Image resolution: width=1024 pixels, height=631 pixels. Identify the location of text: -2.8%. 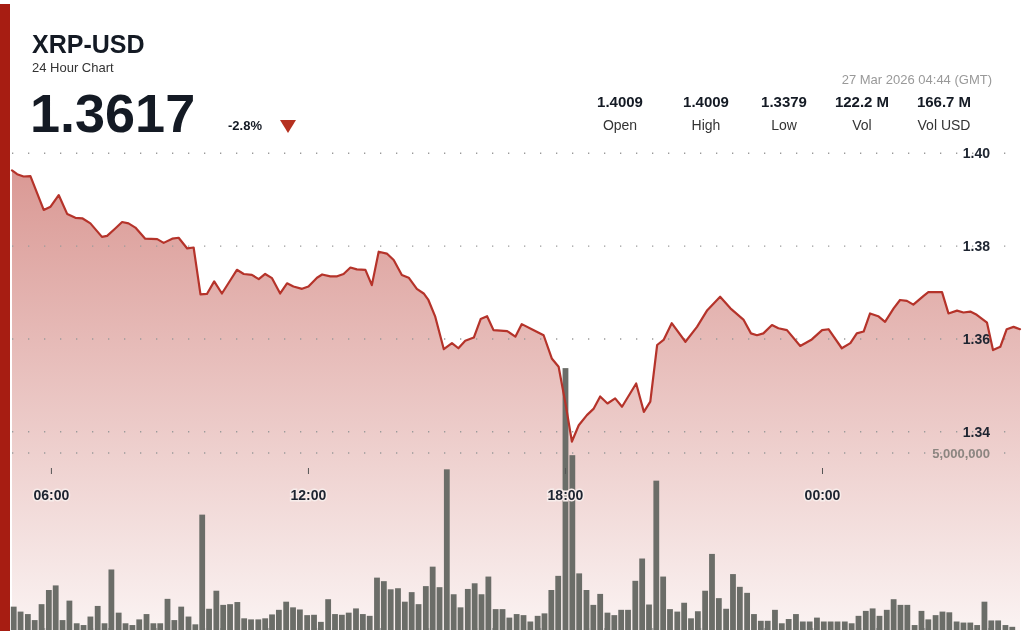
(245, 125).